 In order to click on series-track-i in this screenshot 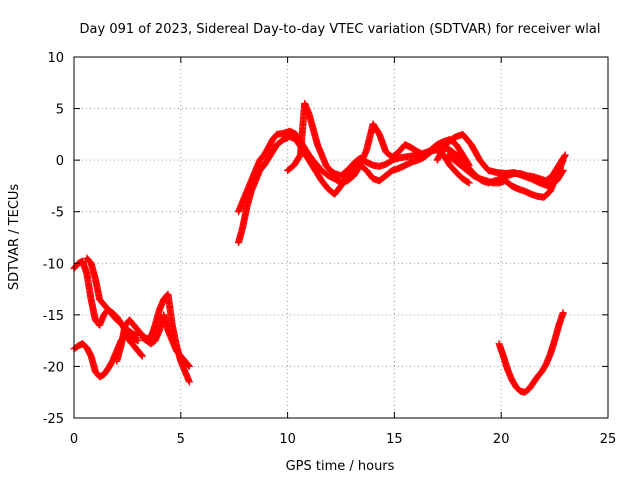, I will do `click(505, 176)`.